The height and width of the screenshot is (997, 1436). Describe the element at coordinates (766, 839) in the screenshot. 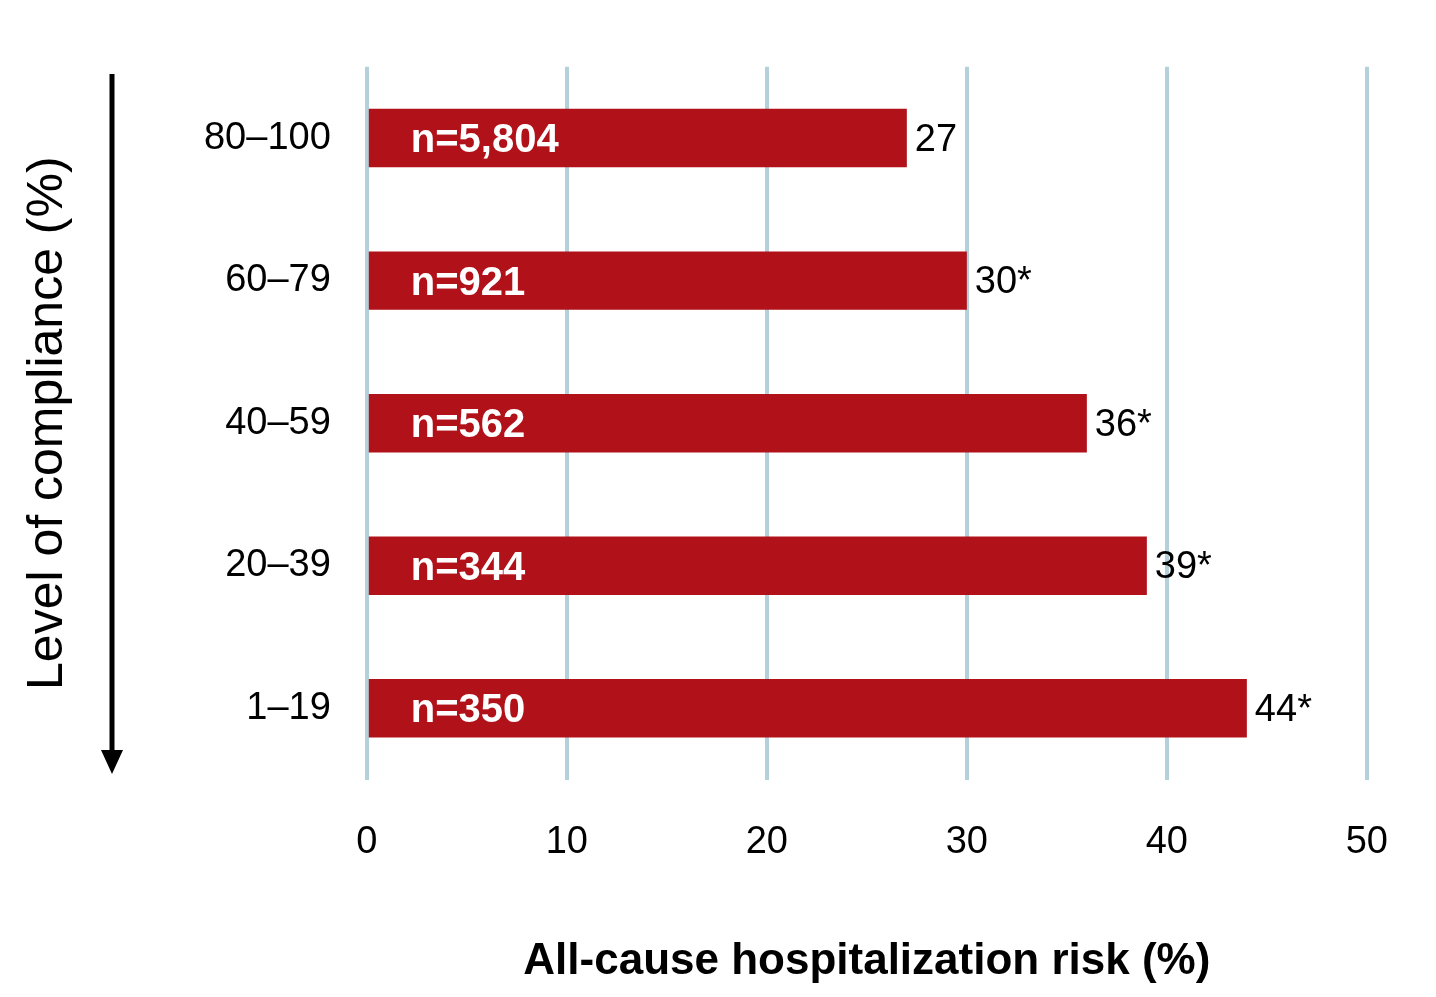

I see `x-tick-label: 20` at that location.